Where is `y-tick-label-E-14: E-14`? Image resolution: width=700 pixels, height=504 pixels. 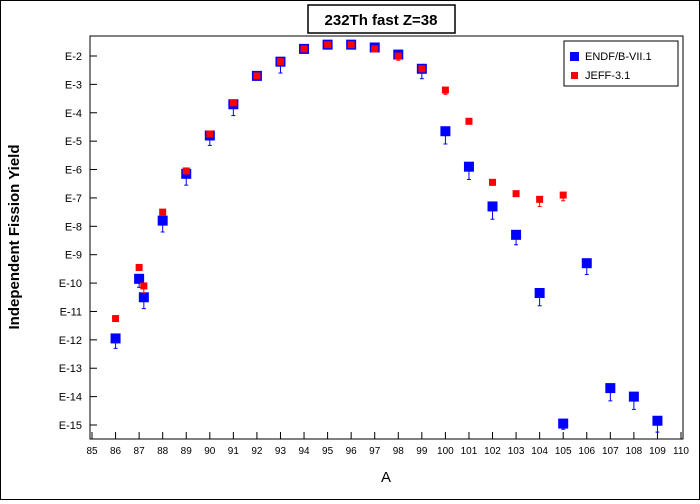 y-tick-label-E-14: E-14 is located at coordinates (70, 398).